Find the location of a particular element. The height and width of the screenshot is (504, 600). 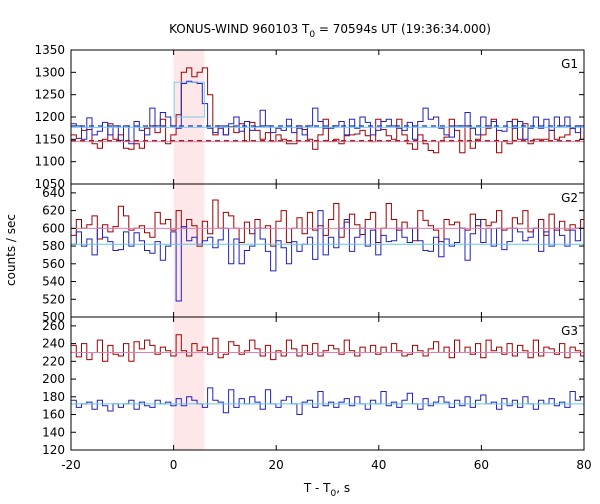

y-tick-label: 600 is located at coordinates (53, 228).